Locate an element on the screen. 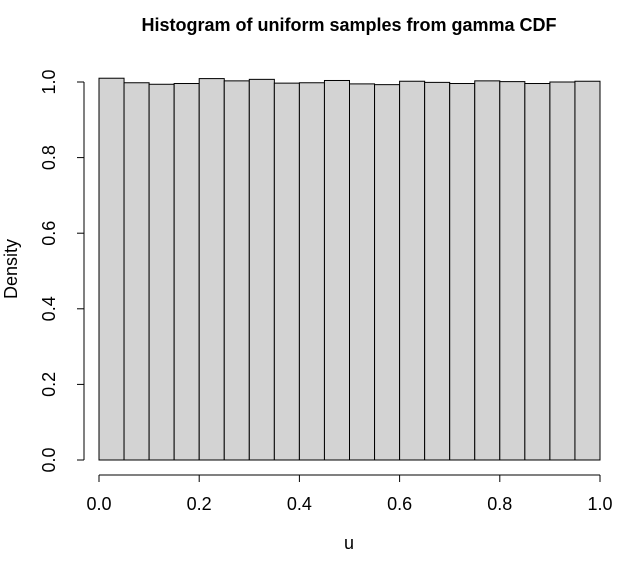 The height and width of the screenshot is (562, 629). x-tick-label: 0.0 is located at coordinates (98, 504).